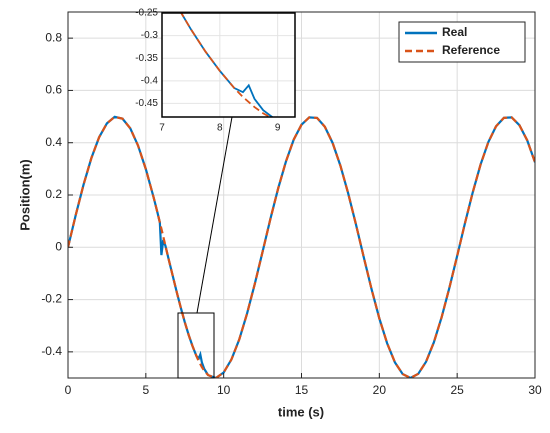 Image resolution: width=550 pixels, height=433 pixels. Describe the element at coordinates (380, 390) in the screenshot. I see `x-tick-label: 20` at that location.